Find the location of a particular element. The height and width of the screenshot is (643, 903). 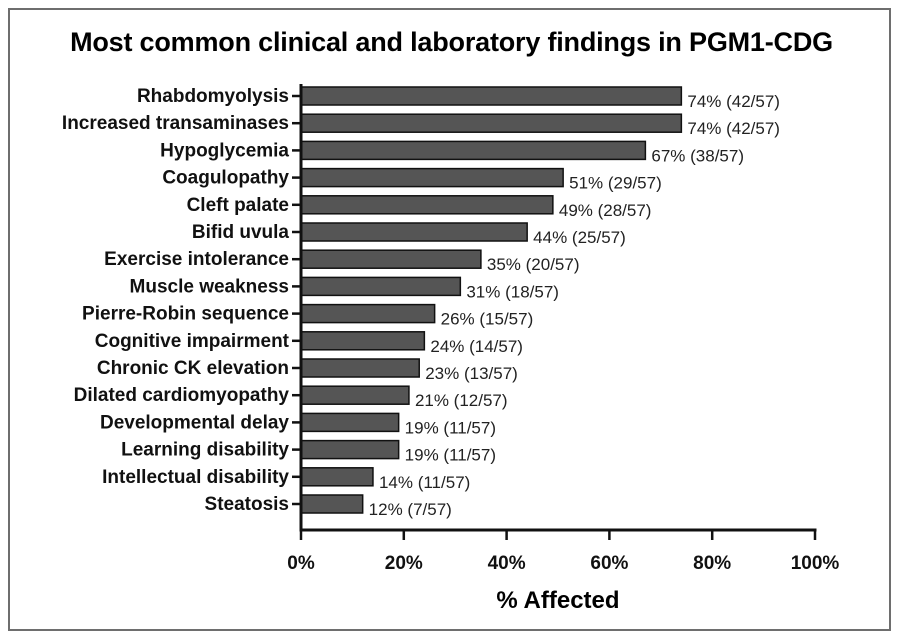

category-label: Exercise intolerance is located at coordinates (196, 259).